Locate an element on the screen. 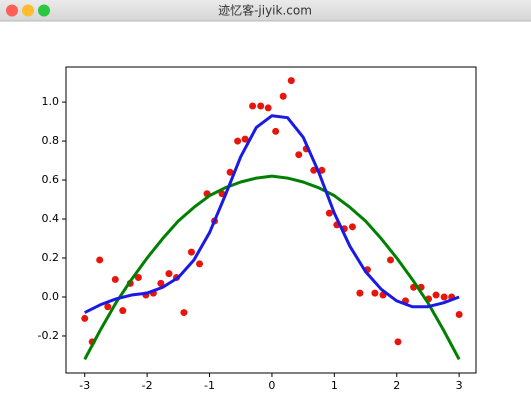 The width and height of the screenshot is (531, 416). close-button is located at coordinates (12, 10).